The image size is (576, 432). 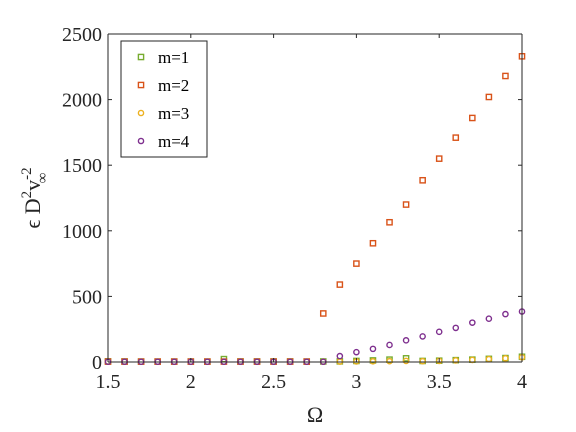 I want to click on x-tick-label: 1.5, so click(x=108, y=382).